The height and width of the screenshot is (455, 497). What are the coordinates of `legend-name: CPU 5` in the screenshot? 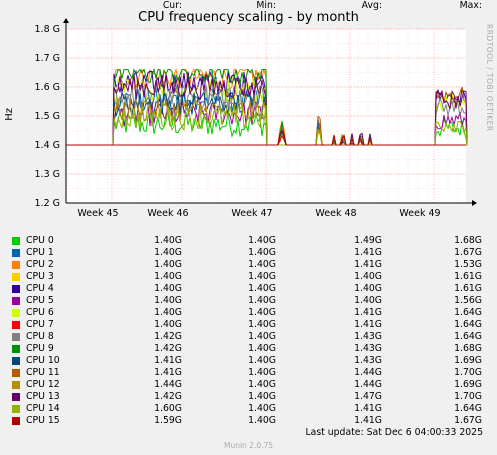 It's located at (40, 300).